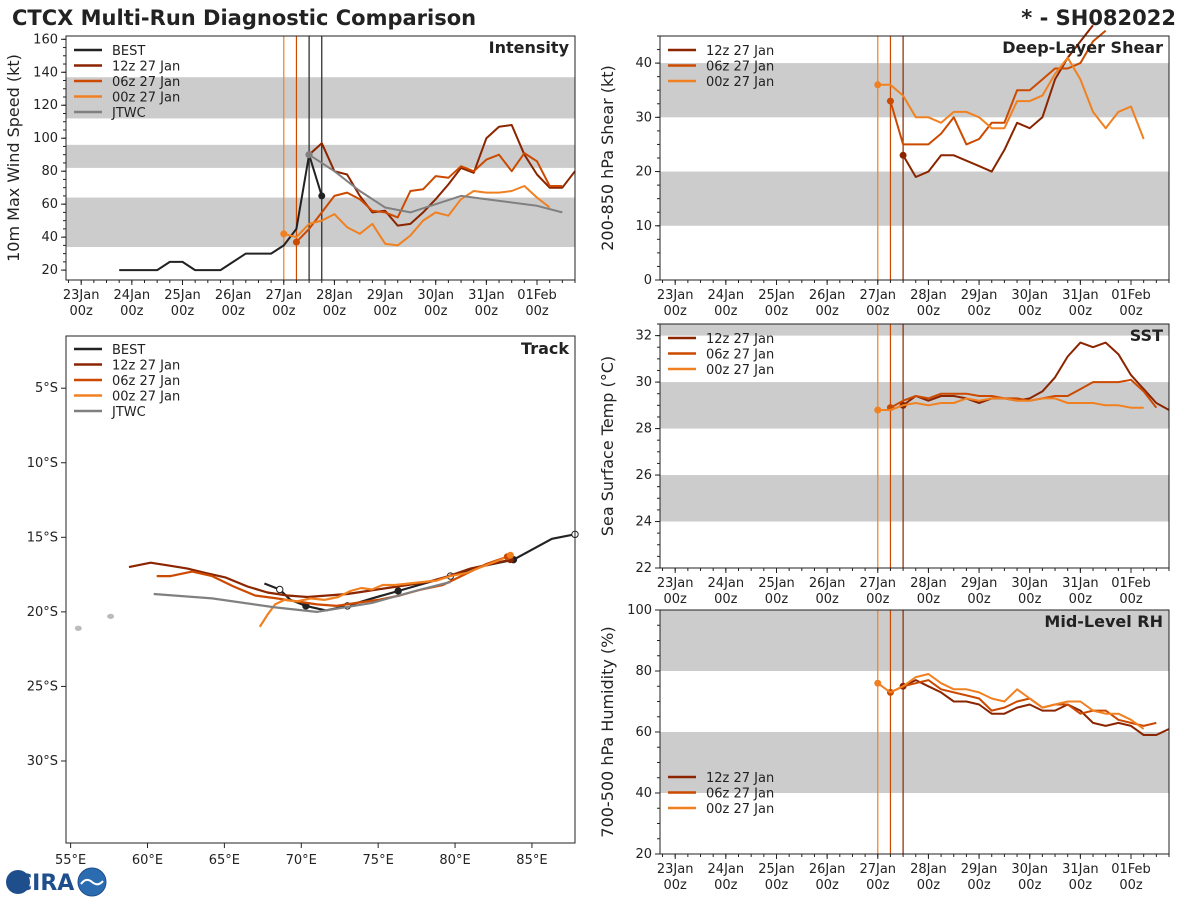 The width and height of the screenshot is (1200, 900). I want to click on series-line-best, so click(221, 212).